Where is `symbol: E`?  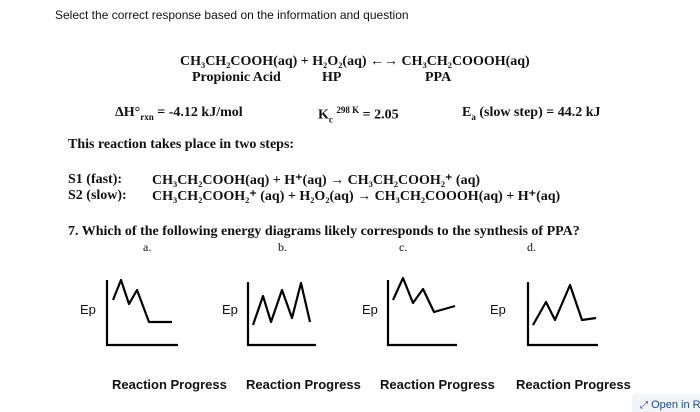
symbol: E is located at coordinates (467, 112).